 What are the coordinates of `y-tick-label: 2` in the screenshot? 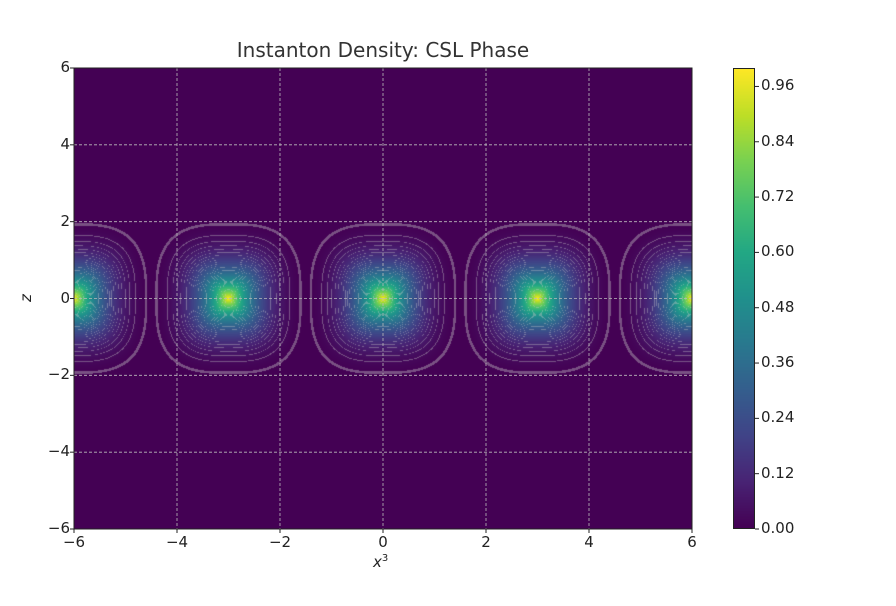 It's located at (65, 220).